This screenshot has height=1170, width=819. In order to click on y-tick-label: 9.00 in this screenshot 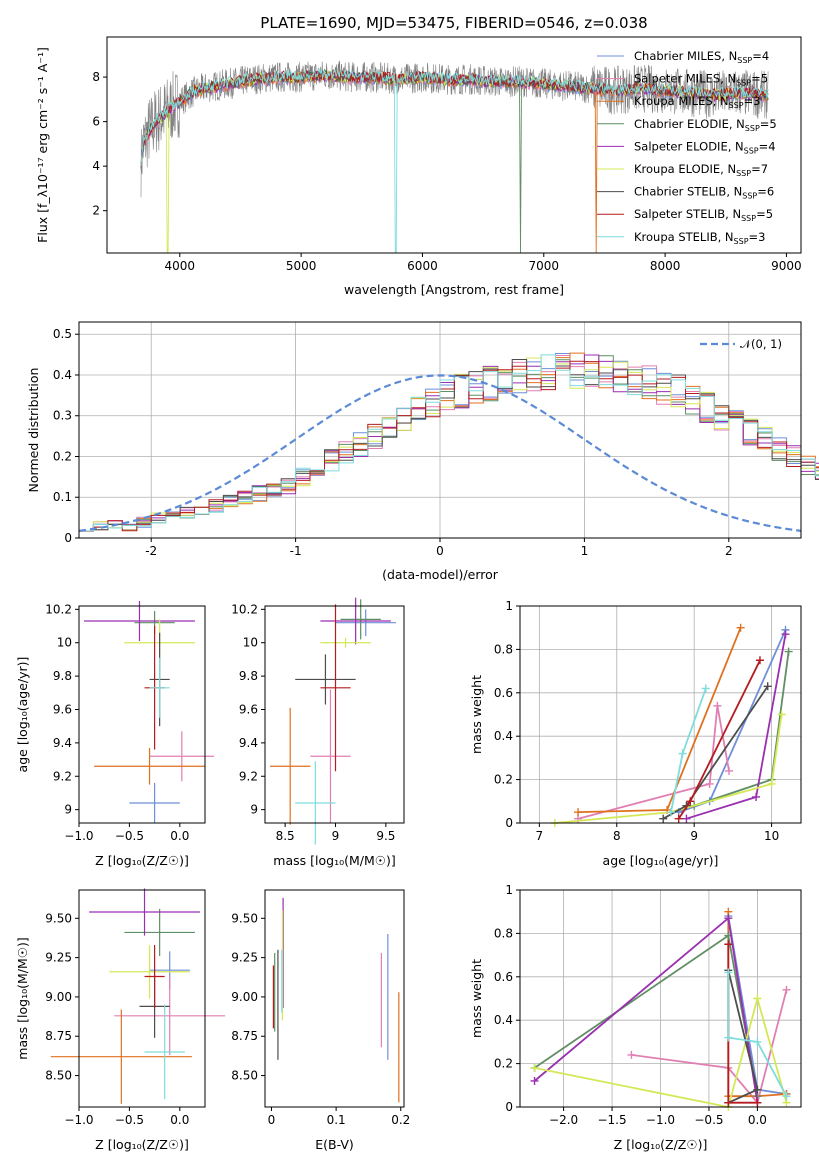, I will do `click(58, 997)`.